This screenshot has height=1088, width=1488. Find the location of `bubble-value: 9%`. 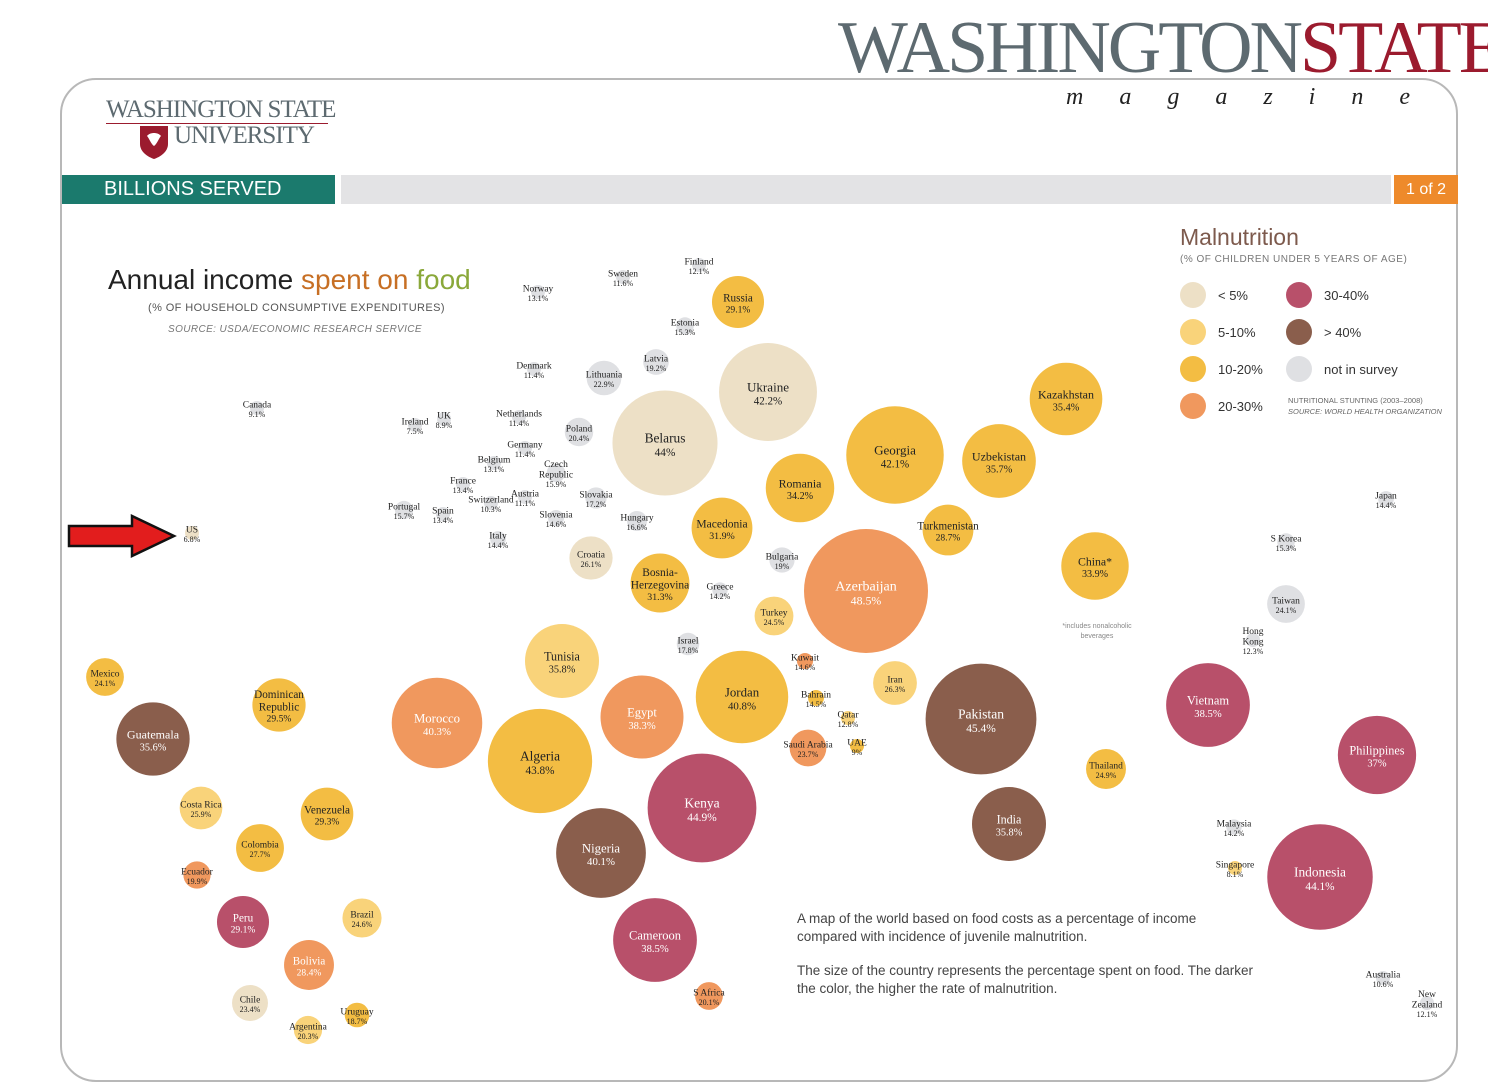

bubble-value: 9% is located at coordinates (857, 752).